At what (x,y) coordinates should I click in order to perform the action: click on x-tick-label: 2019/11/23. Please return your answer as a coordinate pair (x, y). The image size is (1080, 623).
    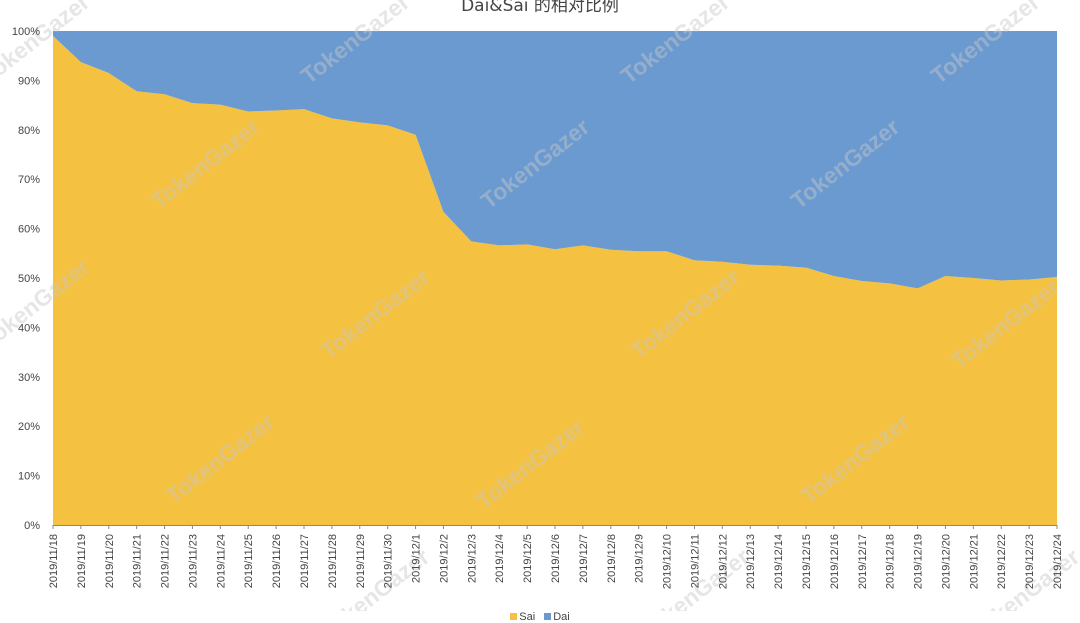
    Looking at the image, I should click on (193, 561).